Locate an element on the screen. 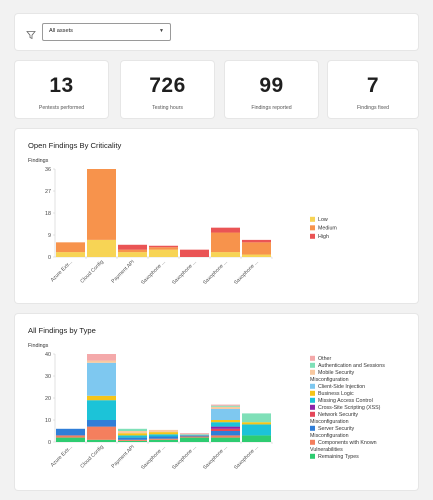 This screenshot has width=433, height=500. legend-label: Mobile Security is located at coordinates (336, 373).